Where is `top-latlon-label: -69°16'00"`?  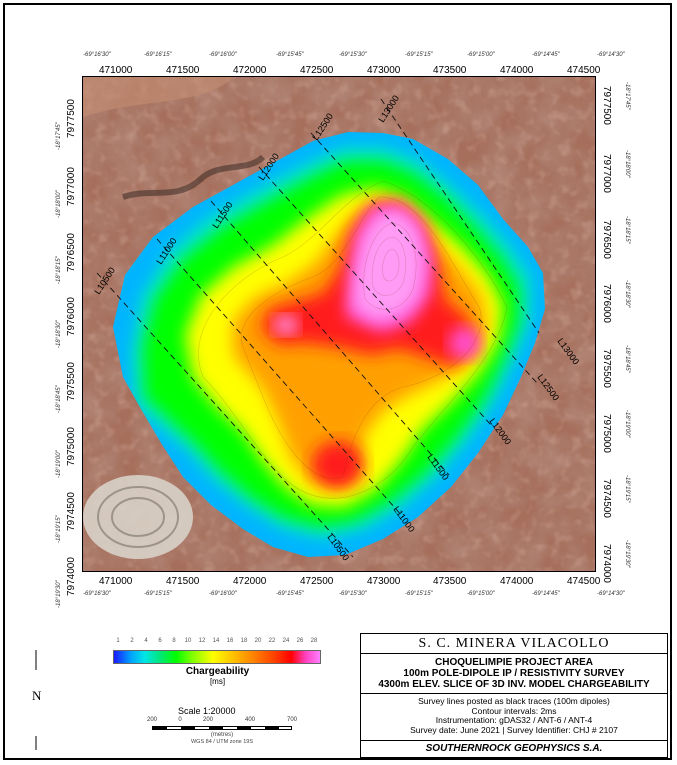 top-latlon-label: -69°16'00" is located at coordinates (223, 55).